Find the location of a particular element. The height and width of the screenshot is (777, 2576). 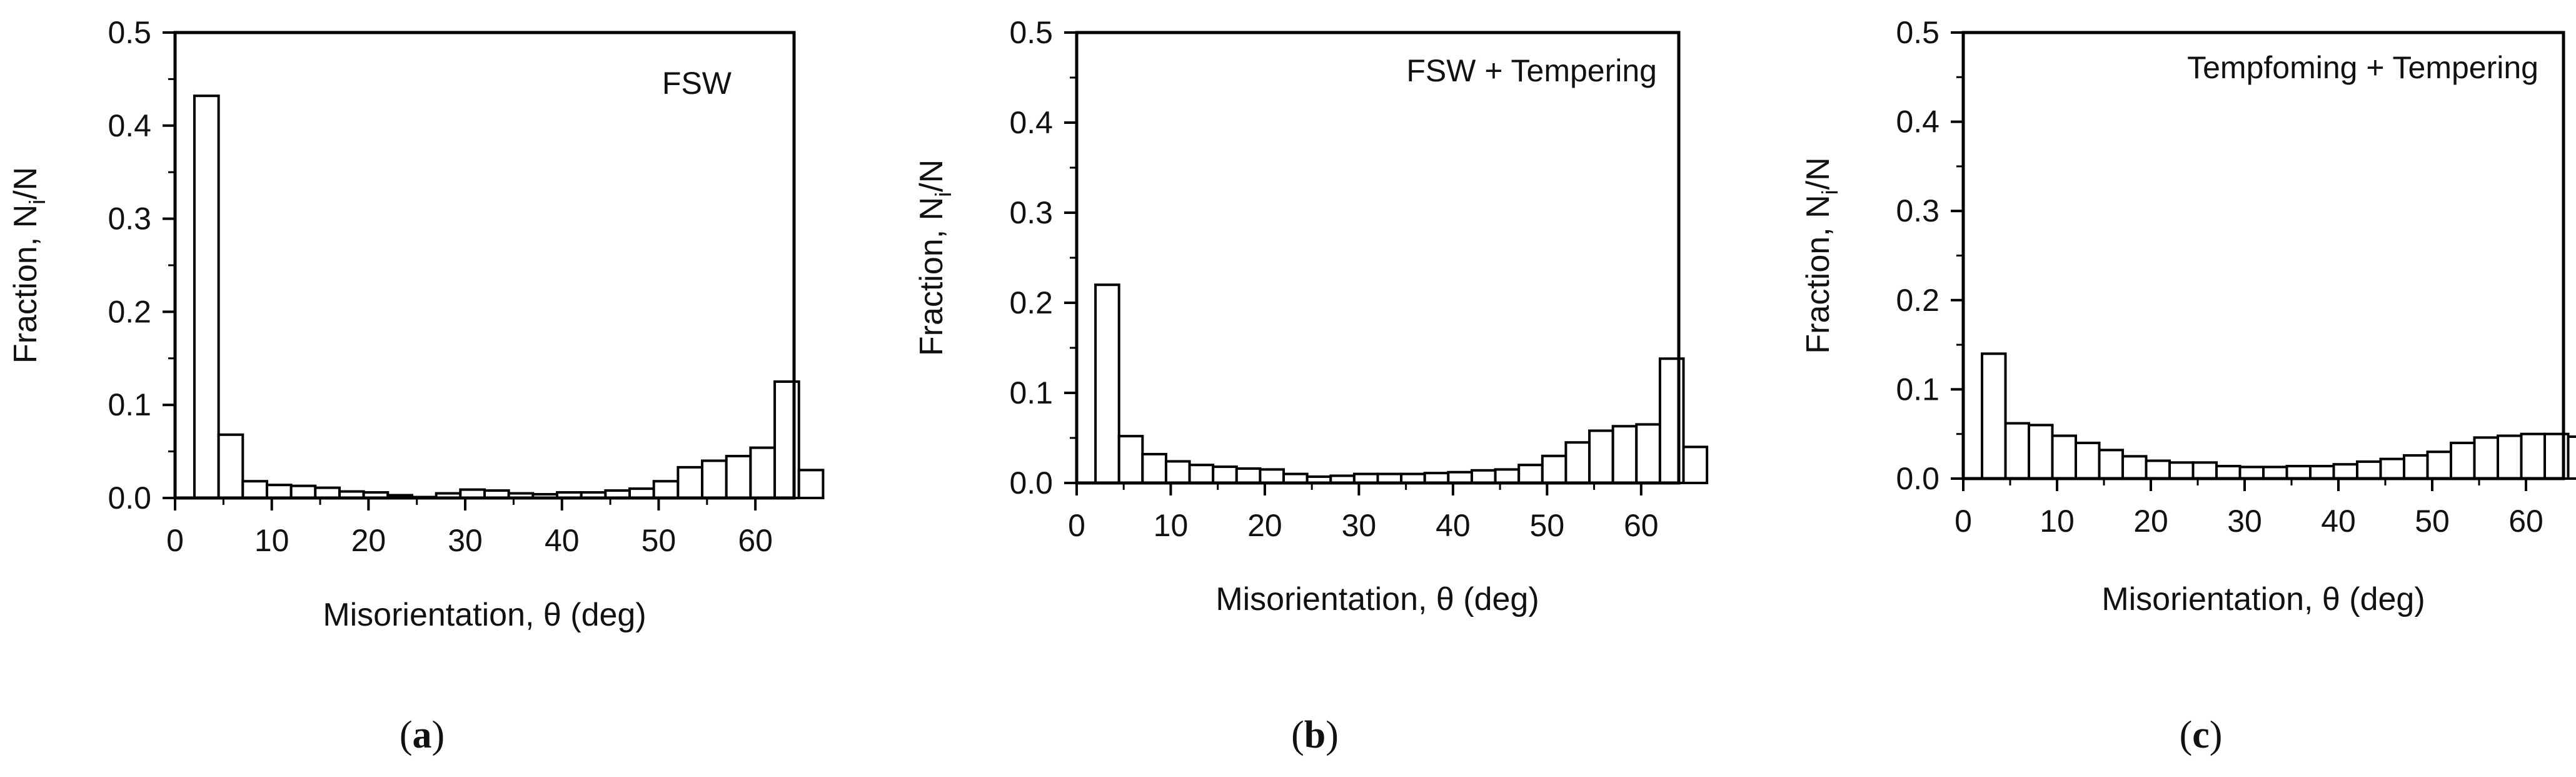

panel-a-y-tick-label: 0.4 is located at coordinates (129, 125).